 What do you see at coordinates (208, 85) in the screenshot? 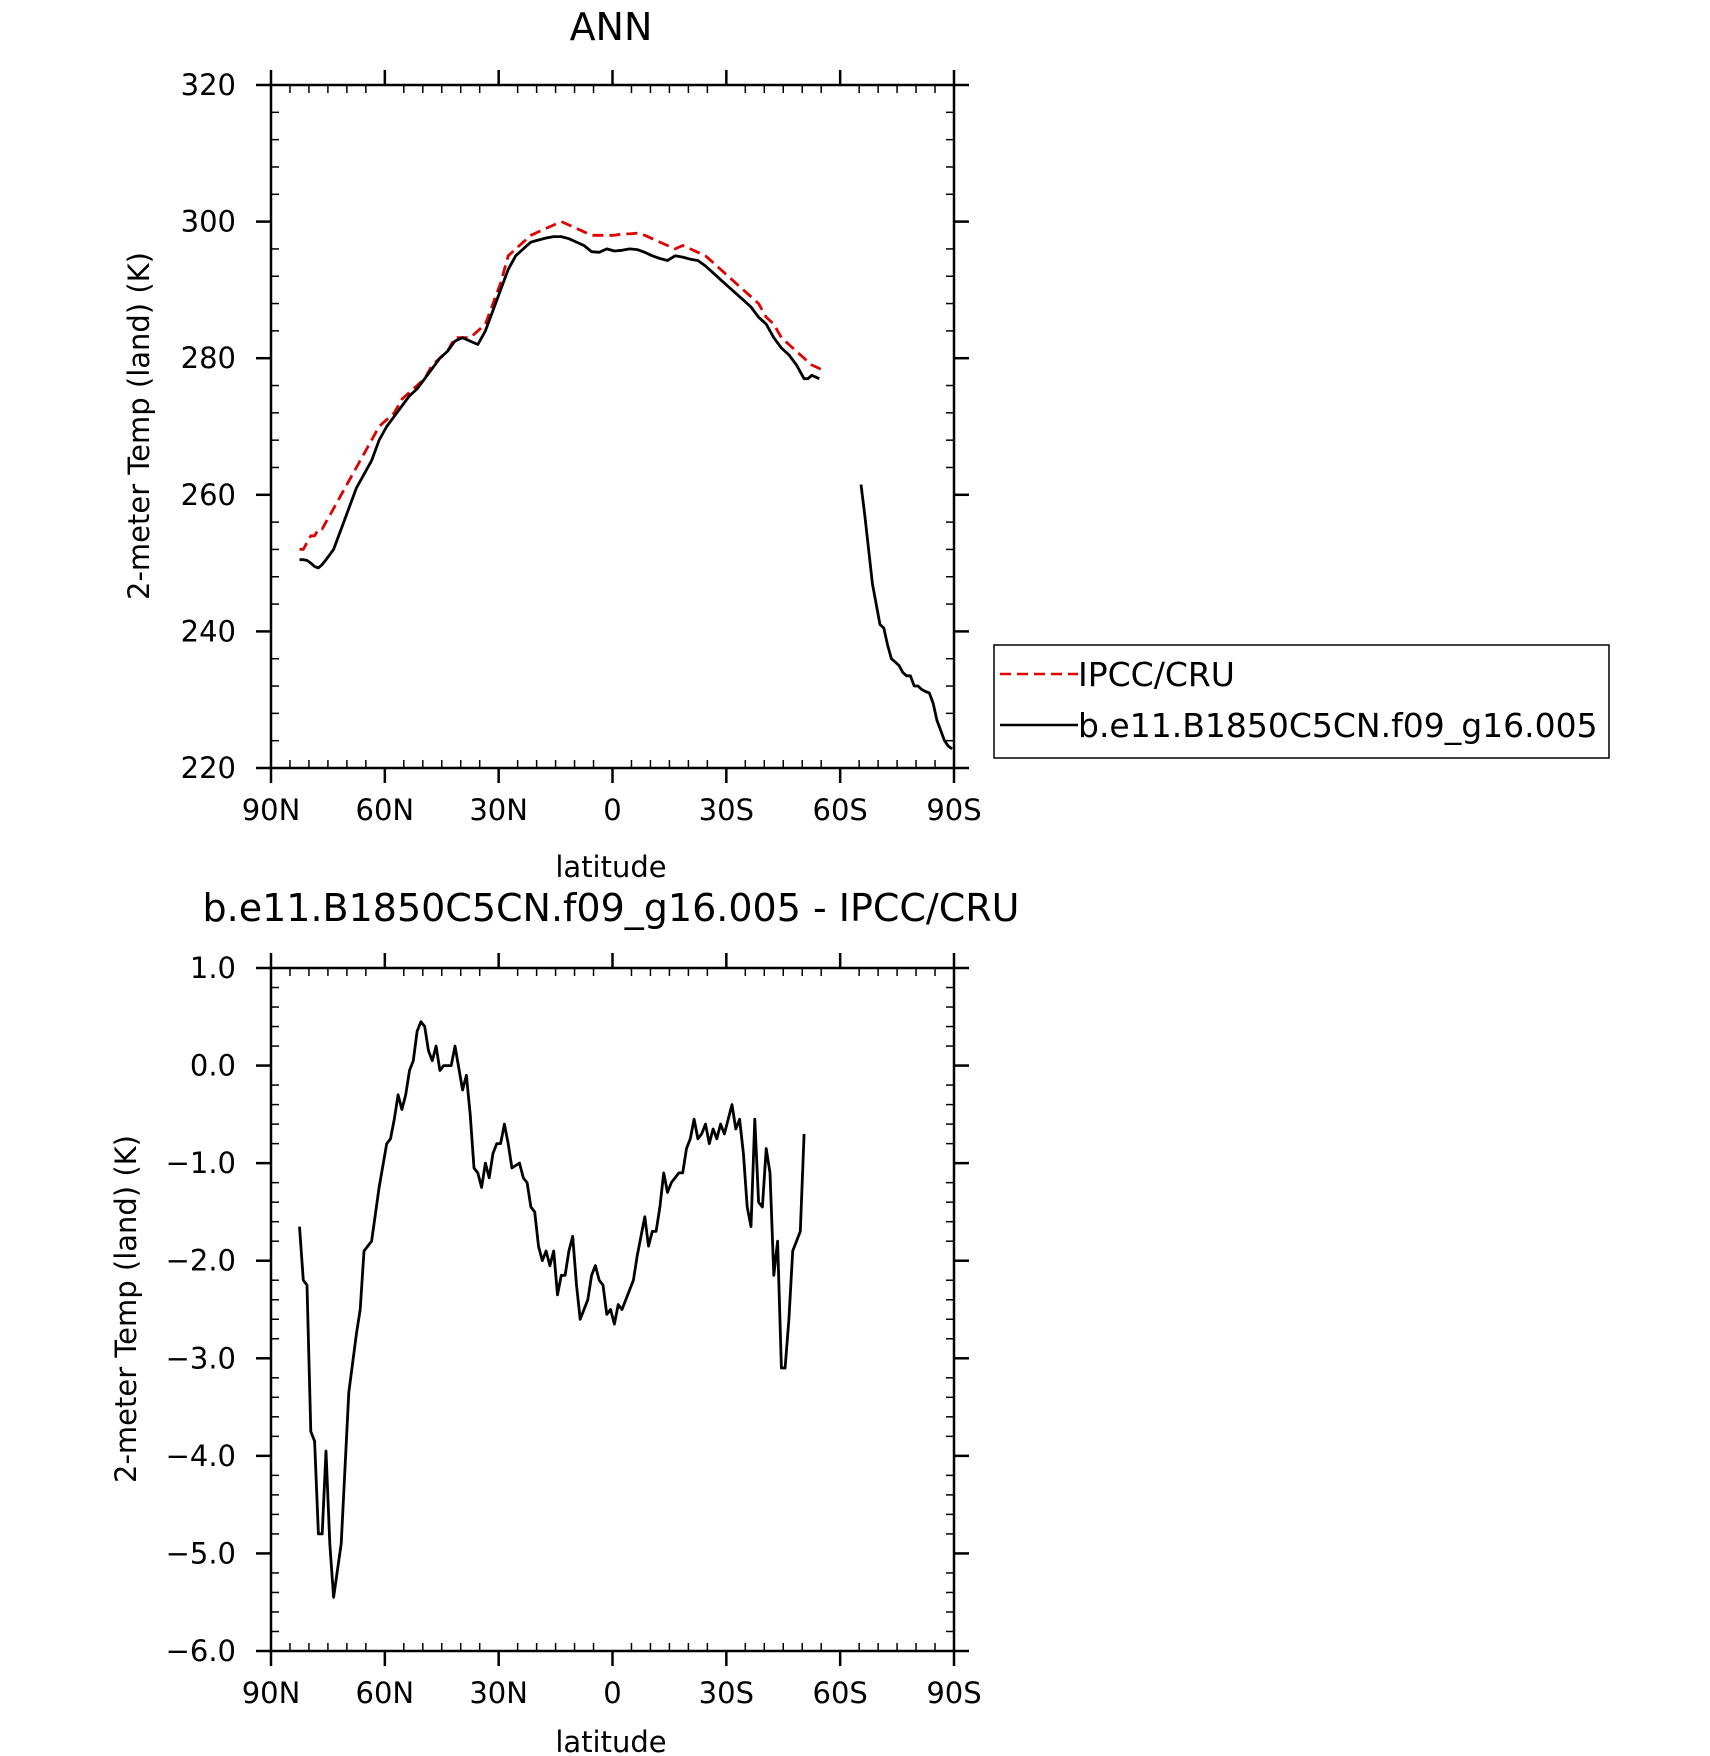
I see `y-tick-label-320: 320` at bounding box center [208, 85].